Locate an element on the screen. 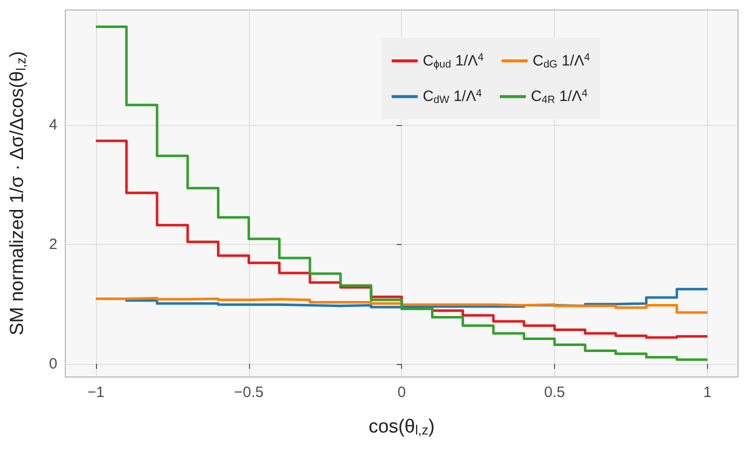 The width and height of the screenshot is (750, 450). y-tick-label: 0 is located at coordinates (53, 363).